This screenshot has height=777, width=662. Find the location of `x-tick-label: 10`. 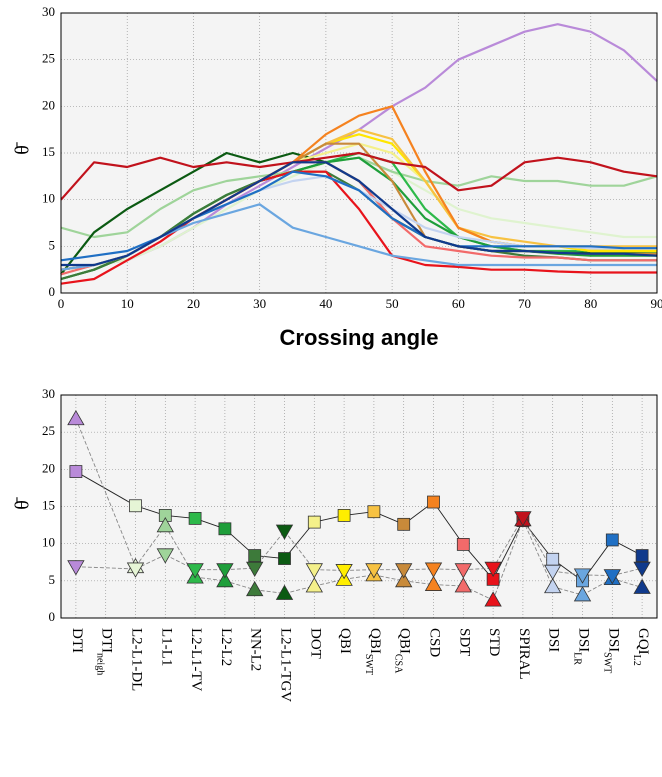

x-tick-label: 10 is located at coordinates (127, 303).